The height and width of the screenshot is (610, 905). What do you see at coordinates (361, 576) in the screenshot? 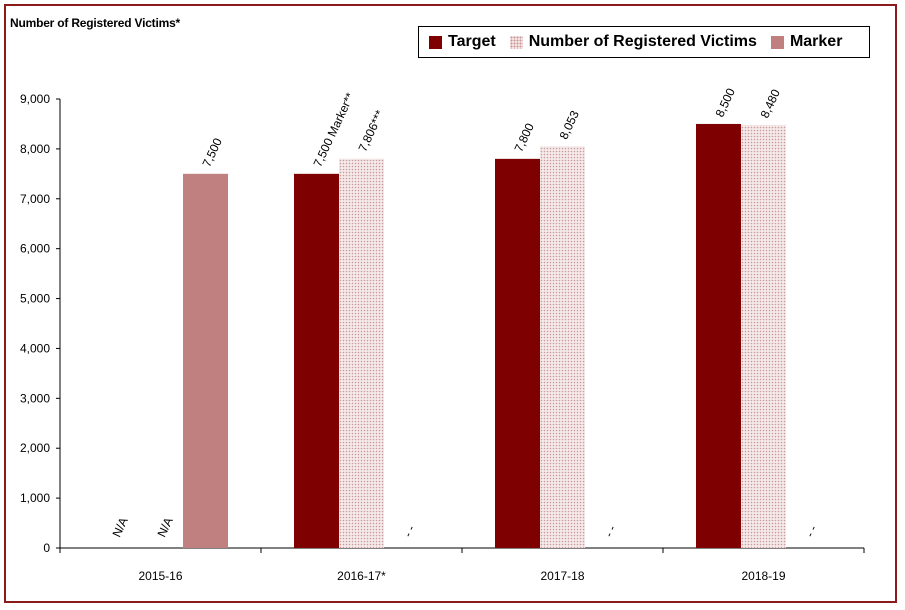
I see `x-tick-label-2016-17: 2016-17*` at bounding box center [361, 576].